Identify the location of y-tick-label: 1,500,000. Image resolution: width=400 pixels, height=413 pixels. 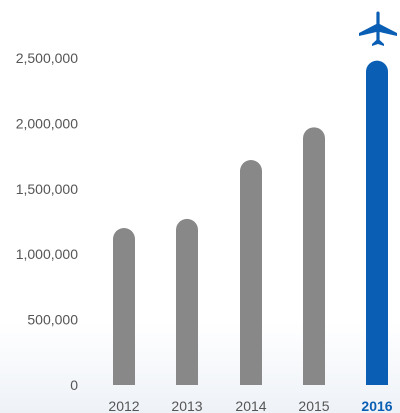
(47, 189).